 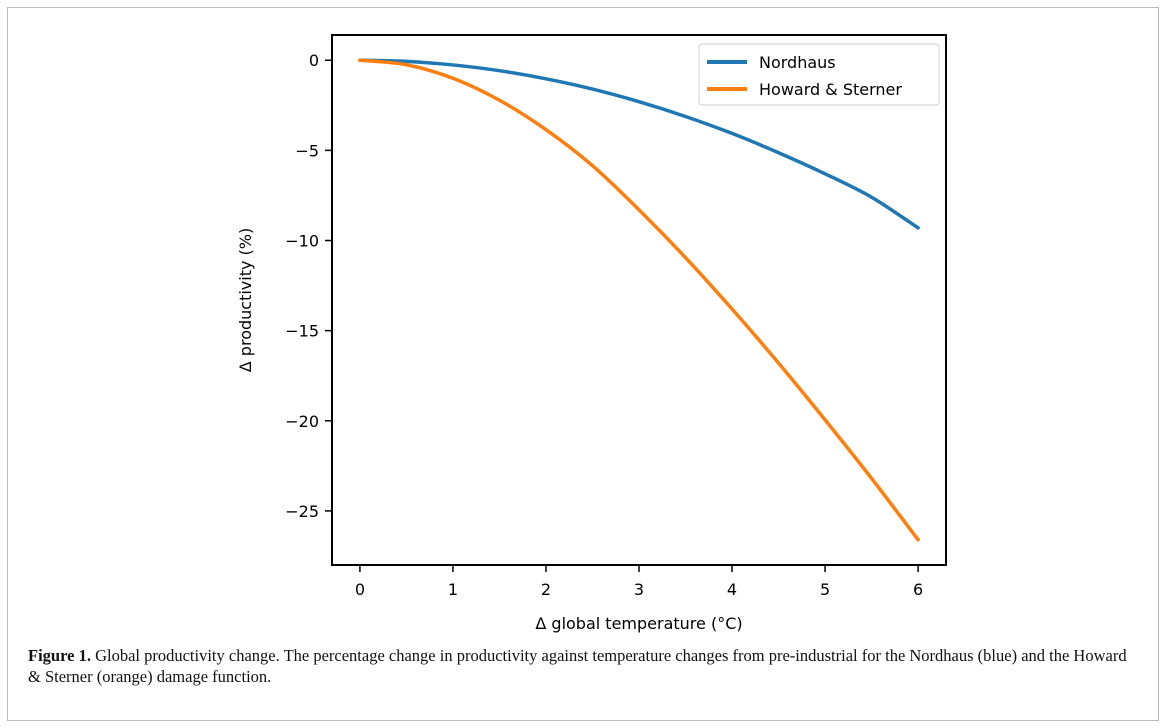 What do you see at coordinates (360, 589) in the screenshot?
I see `x-tick-label: 0` at bounding box center [360, 589].